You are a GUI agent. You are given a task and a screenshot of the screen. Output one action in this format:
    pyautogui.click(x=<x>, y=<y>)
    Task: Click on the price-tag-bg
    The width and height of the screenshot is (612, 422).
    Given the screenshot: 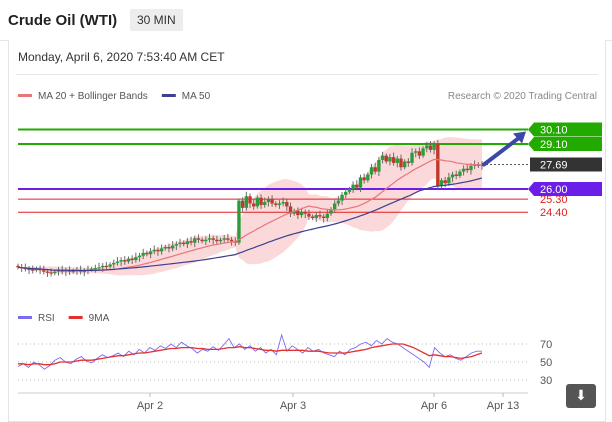 What is the action you would take?
    pyautogui.click(x=565, y=129)
    